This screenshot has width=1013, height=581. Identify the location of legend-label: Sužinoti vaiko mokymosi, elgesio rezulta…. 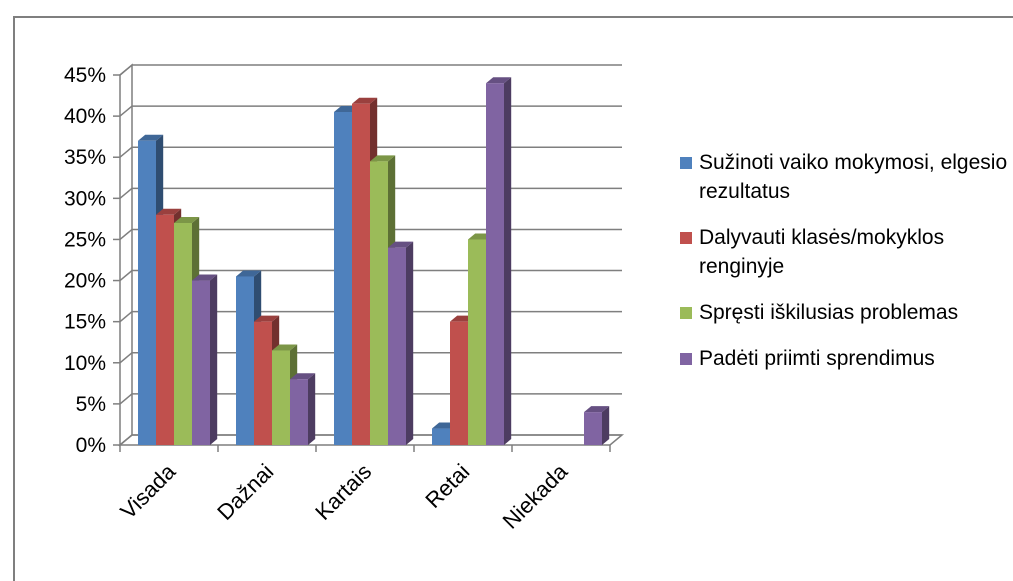
(853, 177).